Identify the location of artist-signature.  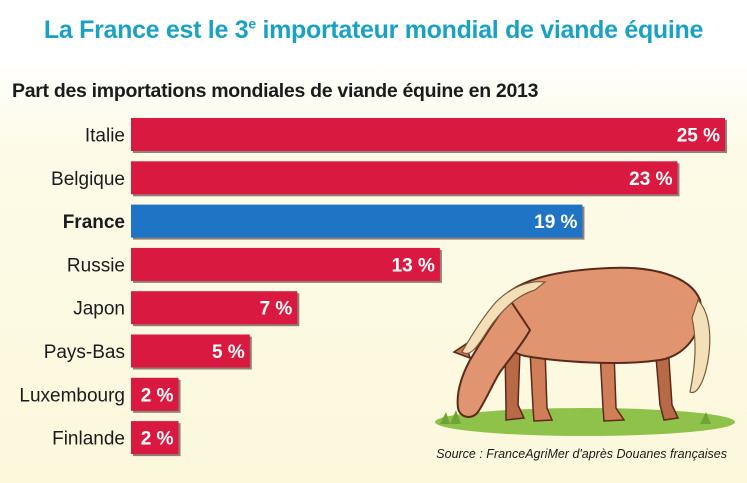
(725, 420).